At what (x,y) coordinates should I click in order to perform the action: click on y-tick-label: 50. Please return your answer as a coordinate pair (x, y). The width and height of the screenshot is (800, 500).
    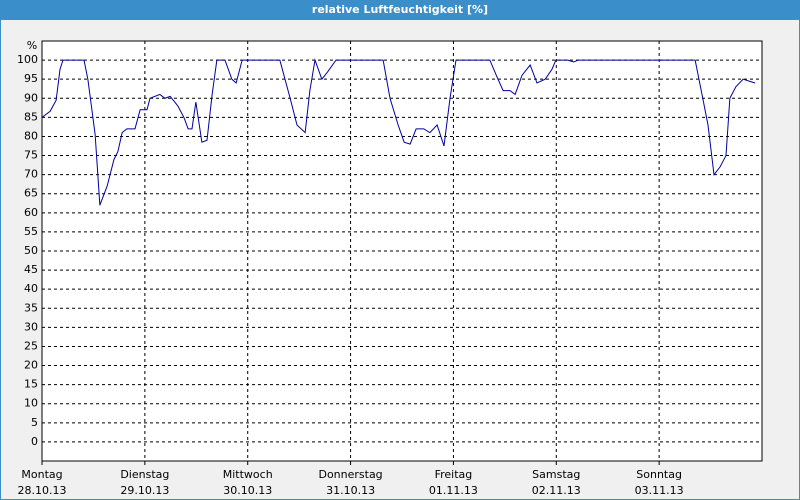
    Looking at the image, I should click on (31, 250).